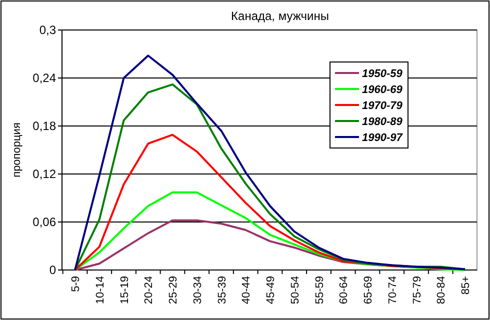 The width and height of the screenshot is (490, 320). What do you see at coordinates (44, 78) in the screenshot?
I see `y-tick-label: 0,24` at bounding box center [44, 78].